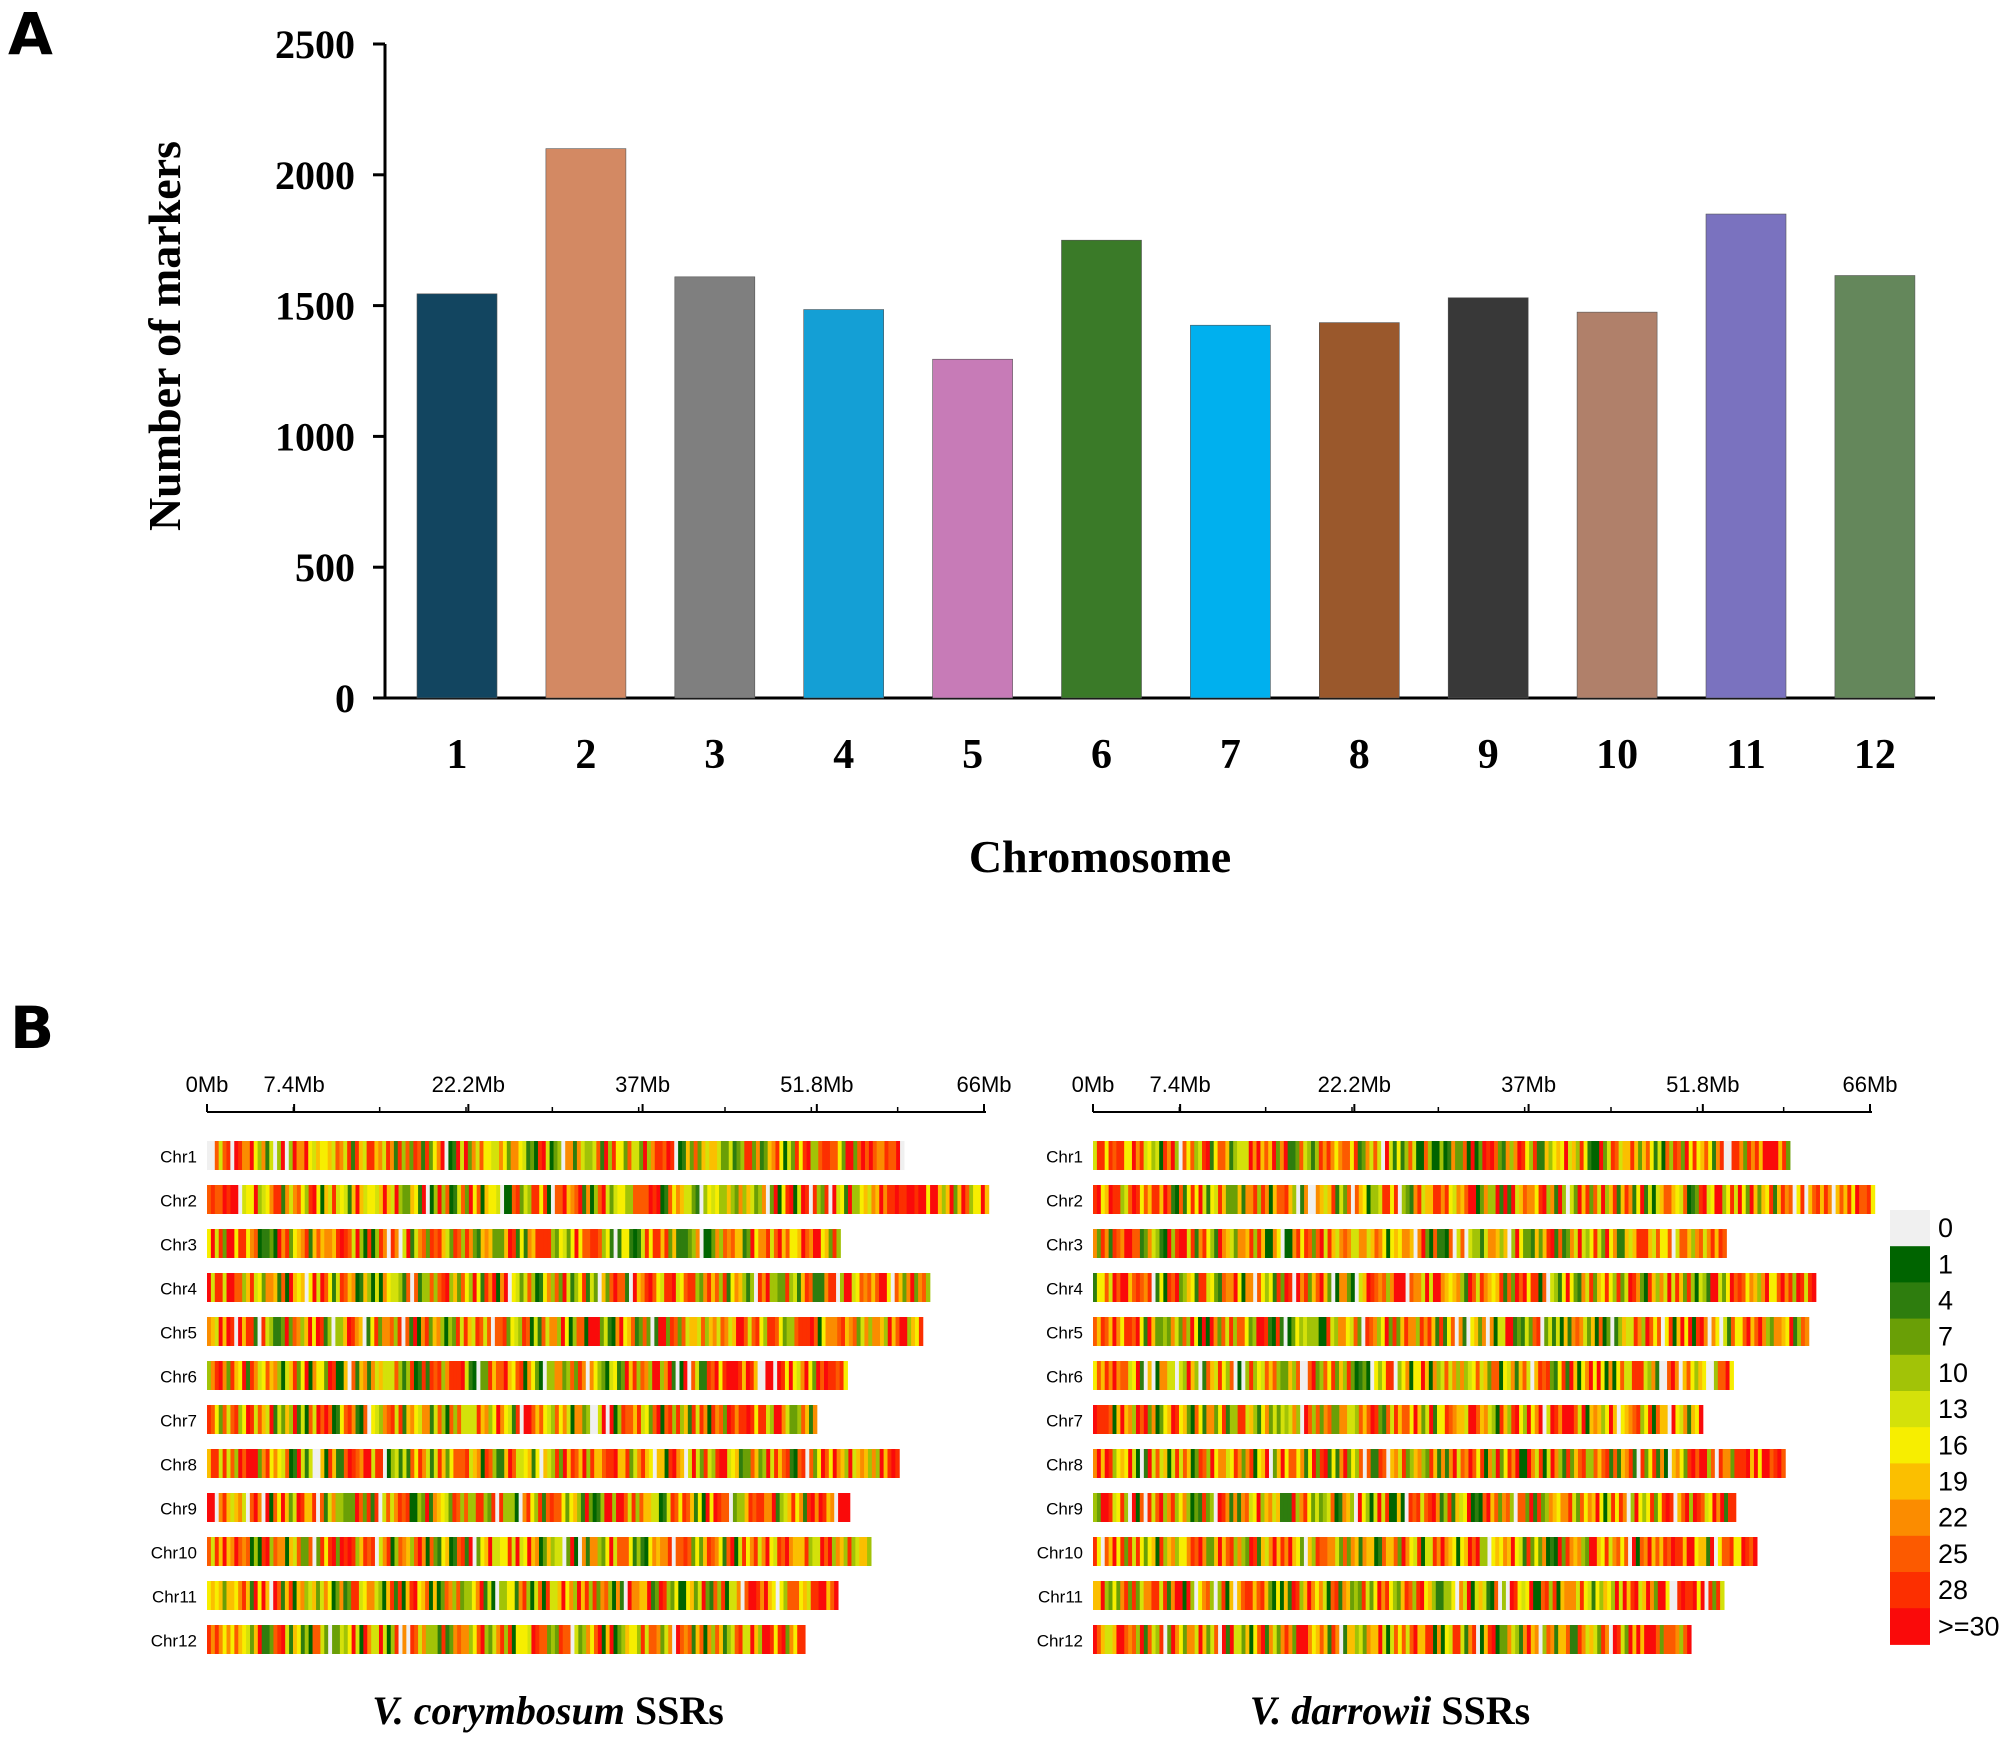 The width and height of the screenshot is (2008, 1740). What do you see at coordinates (1910, 1301) in the screenshot?
I see `legend-swatch` at bounding box center [1910, 1301].